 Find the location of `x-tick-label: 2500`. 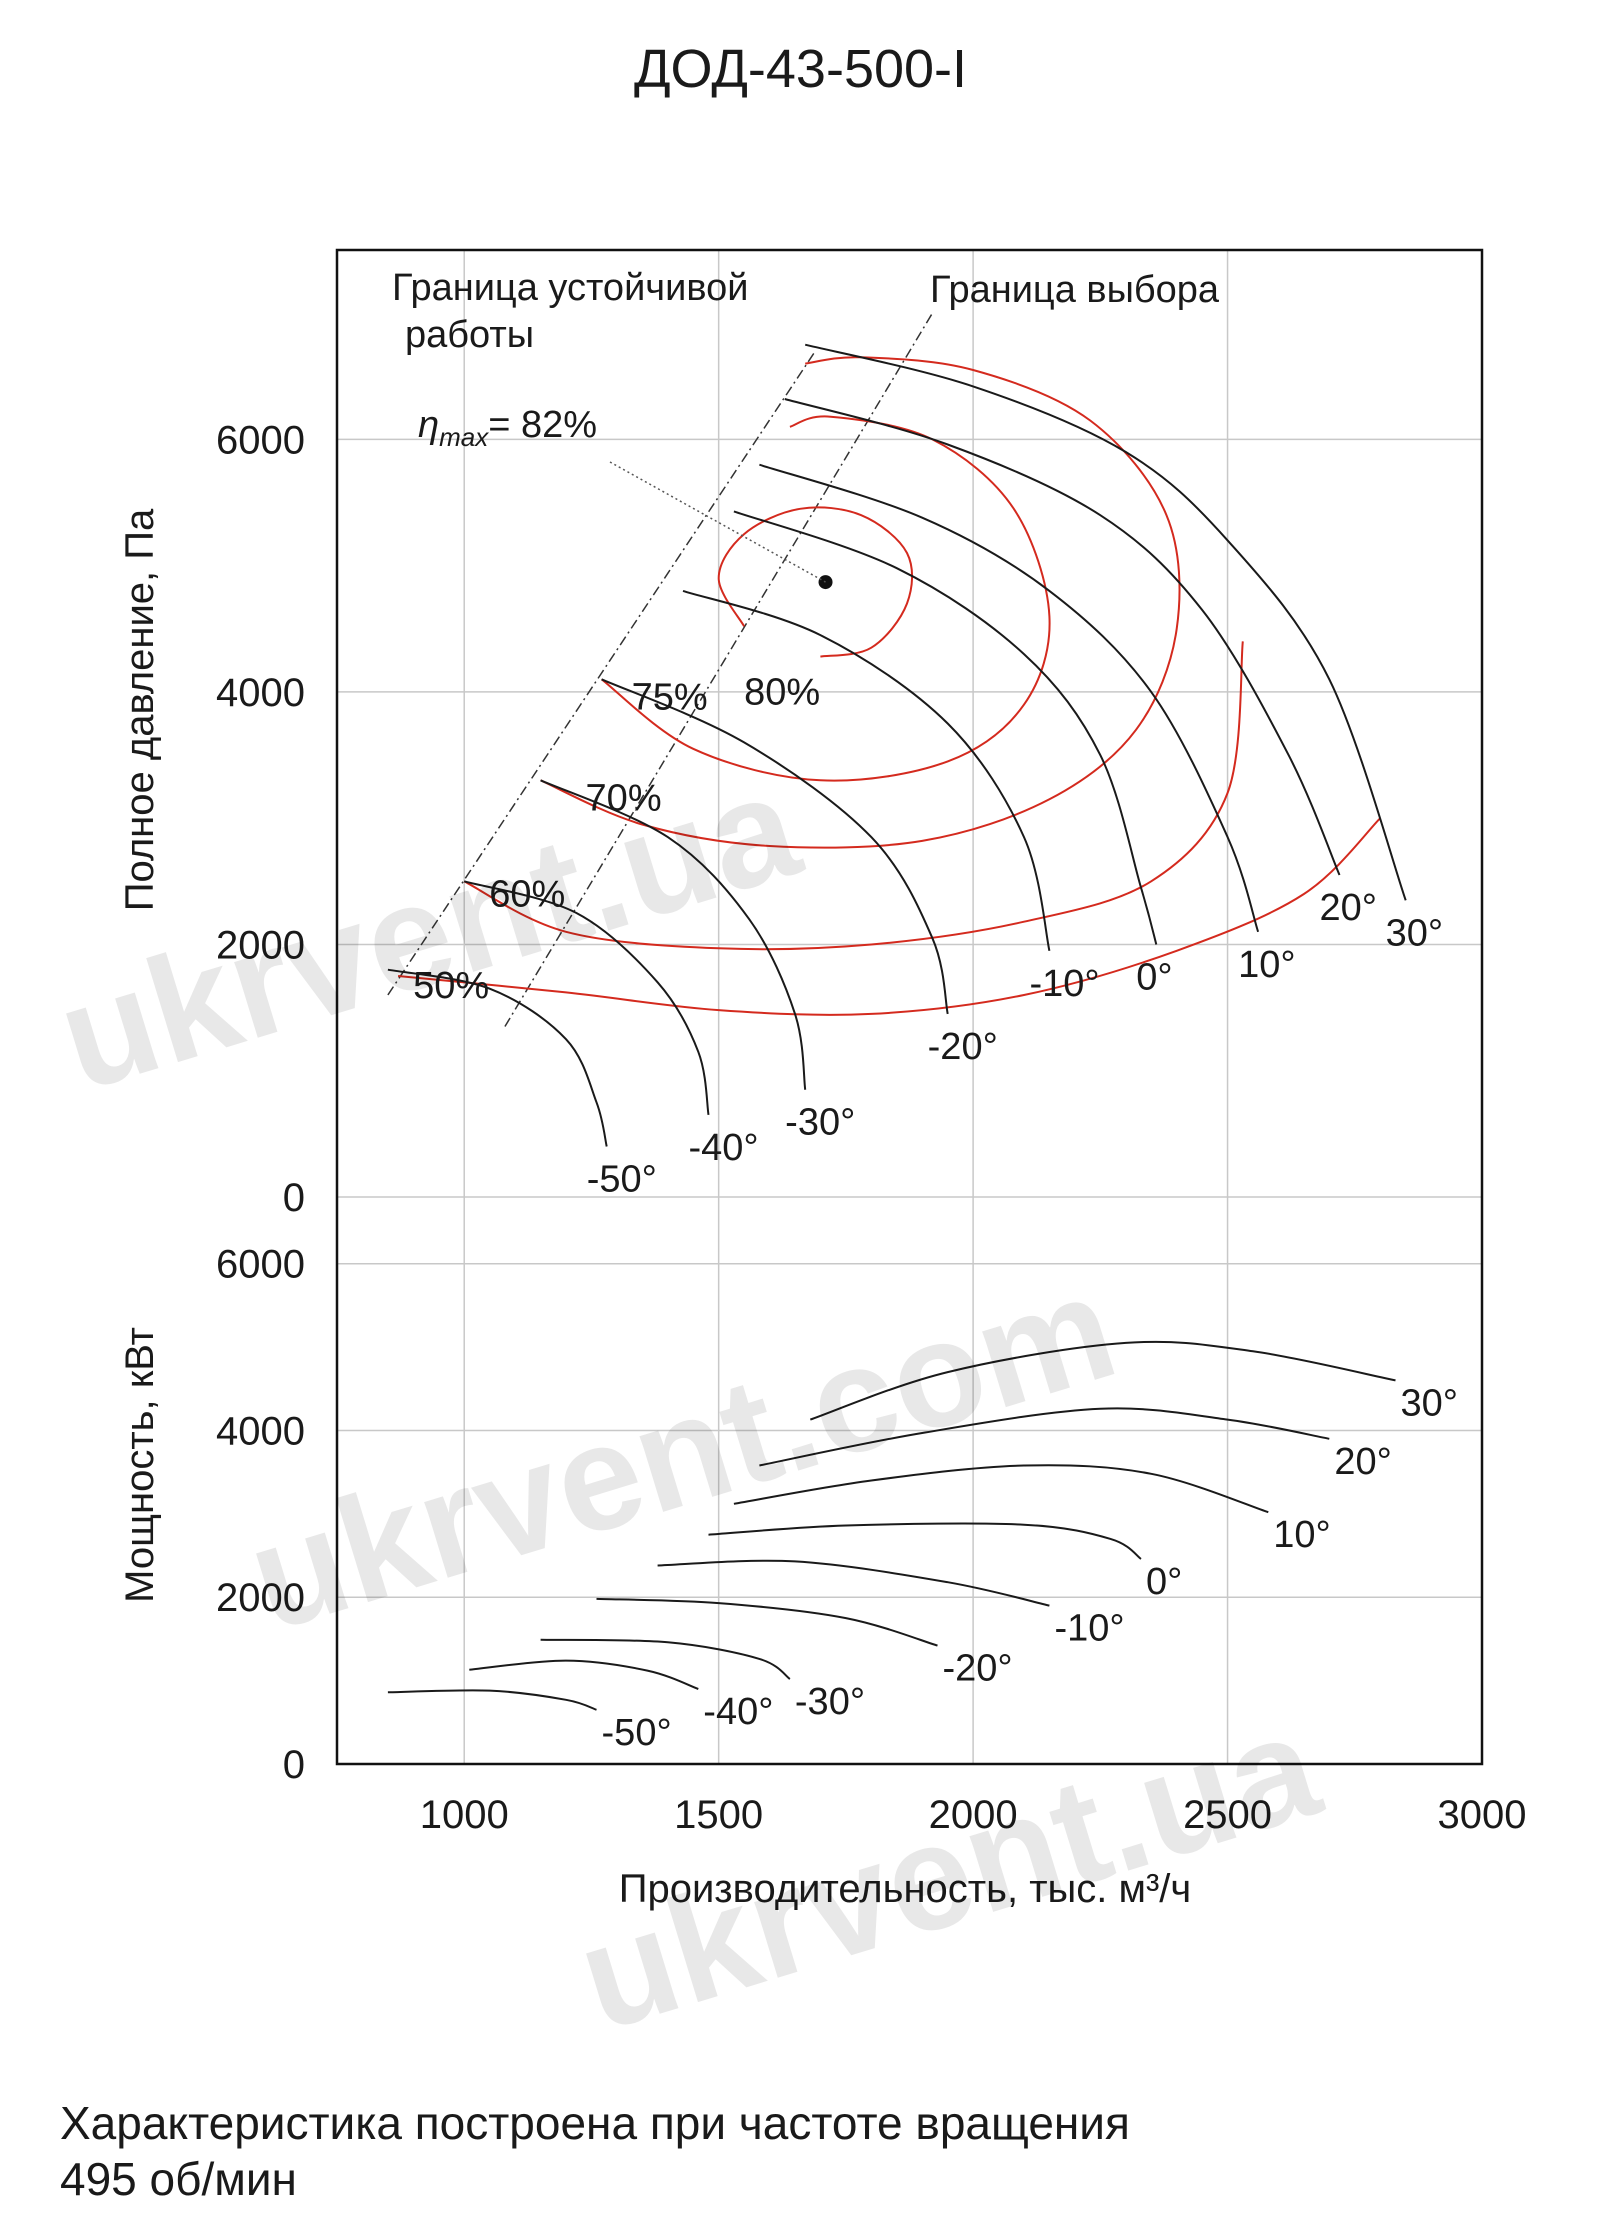

x-tick-label: 2500 is located at coordinates (1227, 1815).